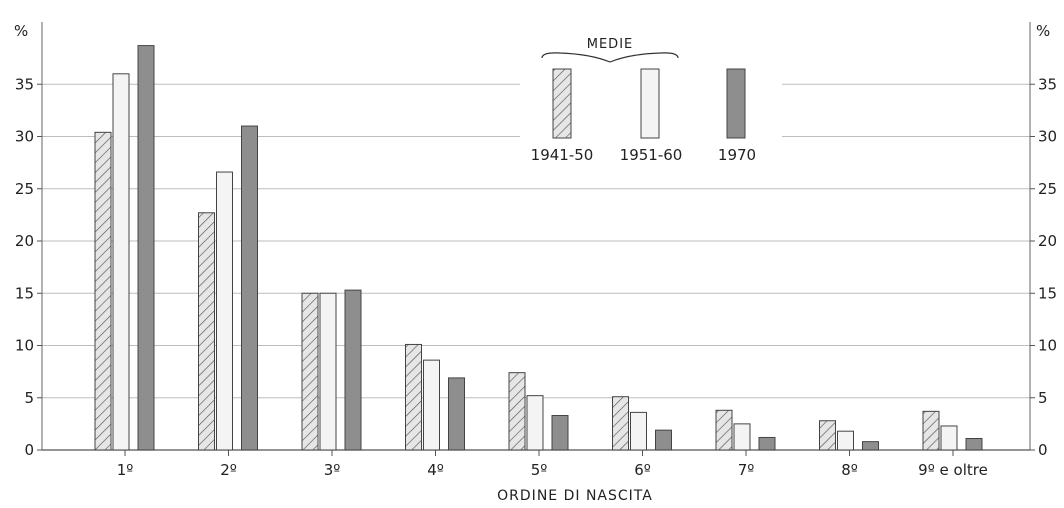 The width and height of the screenshot is (1064, 508). Describe the element at coordinates (1047, 293) in the screenshot. I see `y-tick-label-right: 15` at that location.